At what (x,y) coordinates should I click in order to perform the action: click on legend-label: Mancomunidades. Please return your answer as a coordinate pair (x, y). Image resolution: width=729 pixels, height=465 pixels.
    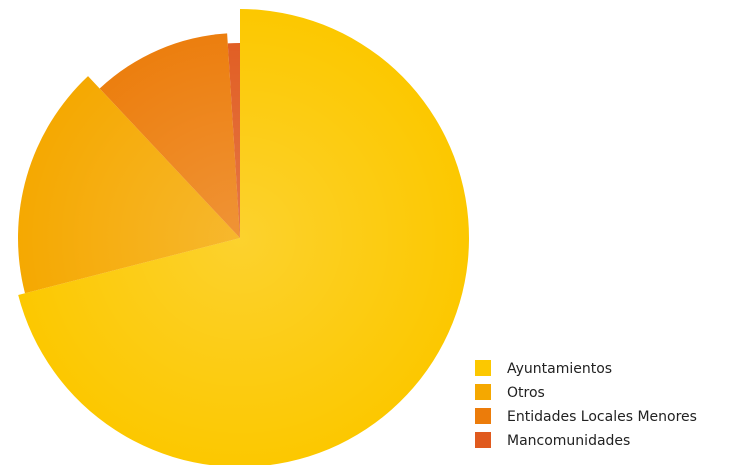
    Looking at the image, I should click on (568, 441).